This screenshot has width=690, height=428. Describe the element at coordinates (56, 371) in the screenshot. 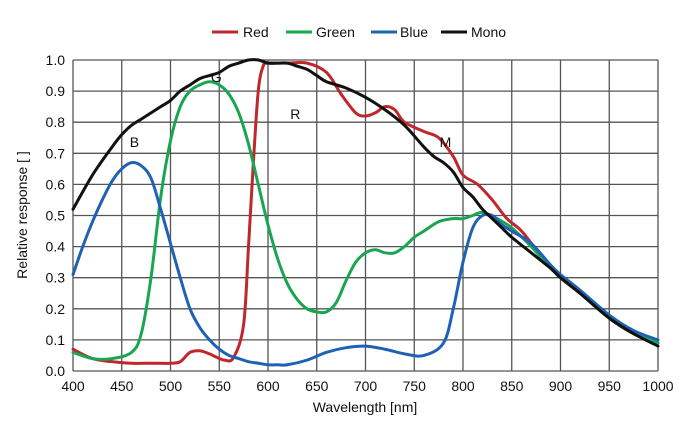

I see `y-tick-label: 0.0` at that location.